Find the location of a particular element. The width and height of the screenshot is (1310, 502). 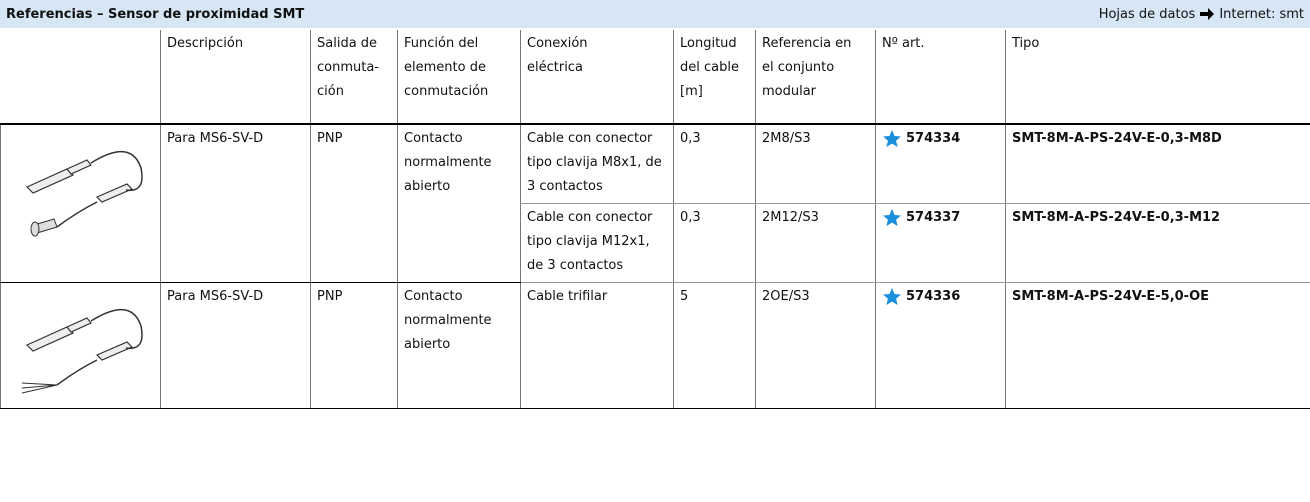

connection: Cable trifilar is located at coordinates (567, 296).